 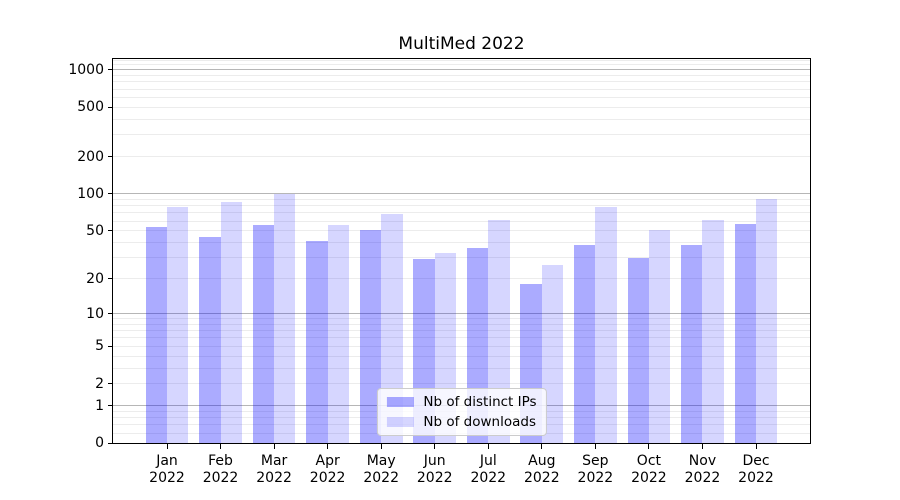 I want to click on x-tick-label: Mar 2022, so click(x=274, y=470).